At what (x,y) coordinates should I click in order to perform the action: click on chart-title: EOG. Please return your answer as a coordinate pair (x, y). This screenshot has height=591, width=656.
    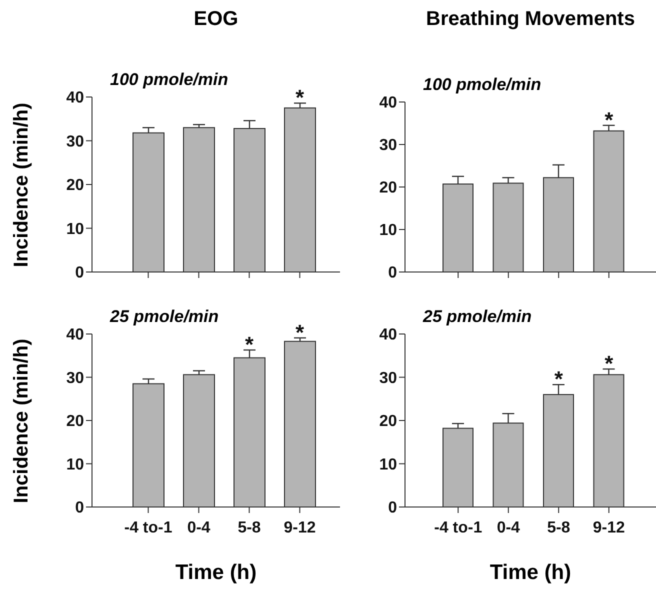
    Looking at the image, I should click on (216, 19).